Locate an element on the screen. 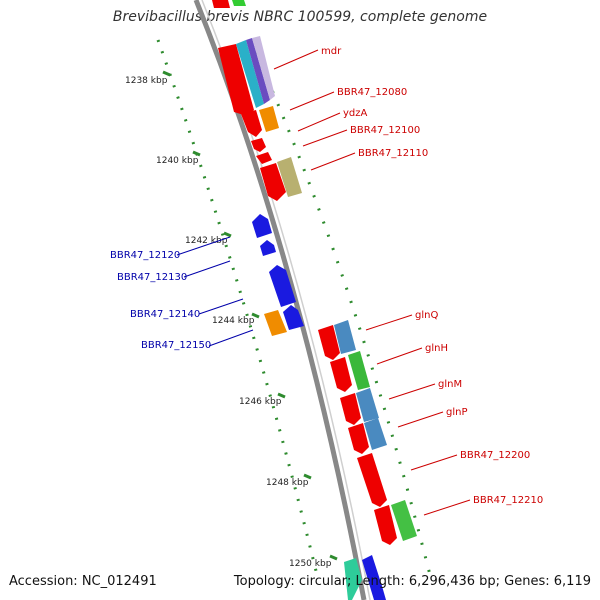  tick-label-1248: 1248 kbp is located at coordinates (287, 483).